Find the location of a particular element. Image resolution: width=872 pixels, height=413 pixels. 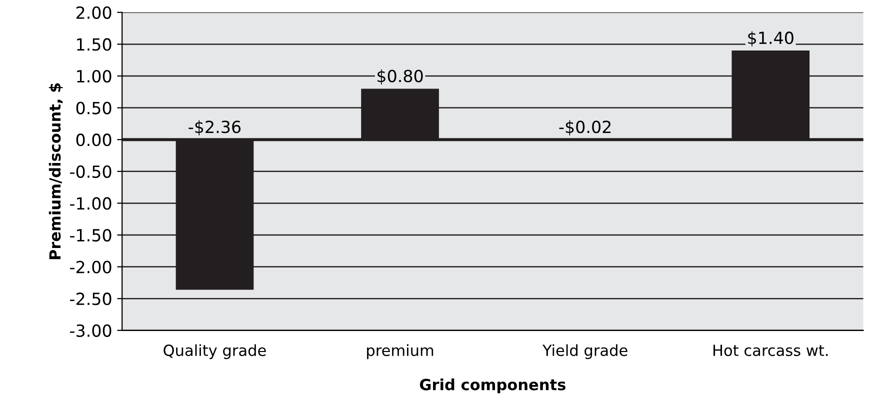

x-tick-label: Yield grade is located at coordinates (585, 352).